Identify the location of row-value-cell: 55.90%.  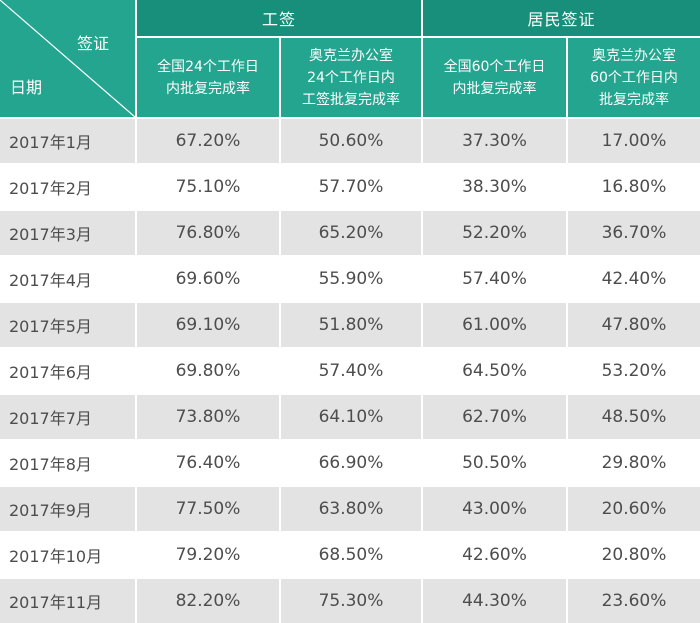
(351, 279).